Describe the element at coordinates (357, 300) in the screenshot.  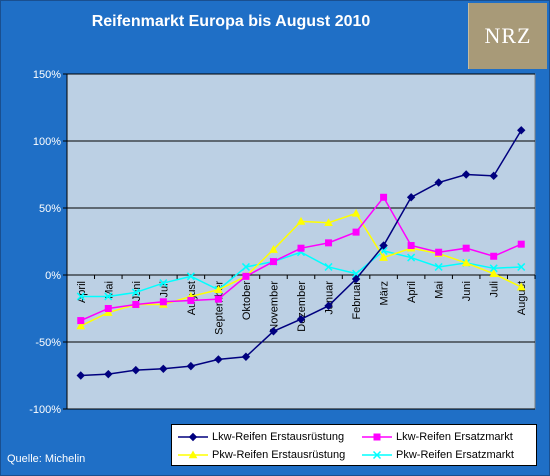
I see `x-tick-label: Februar` at that location.